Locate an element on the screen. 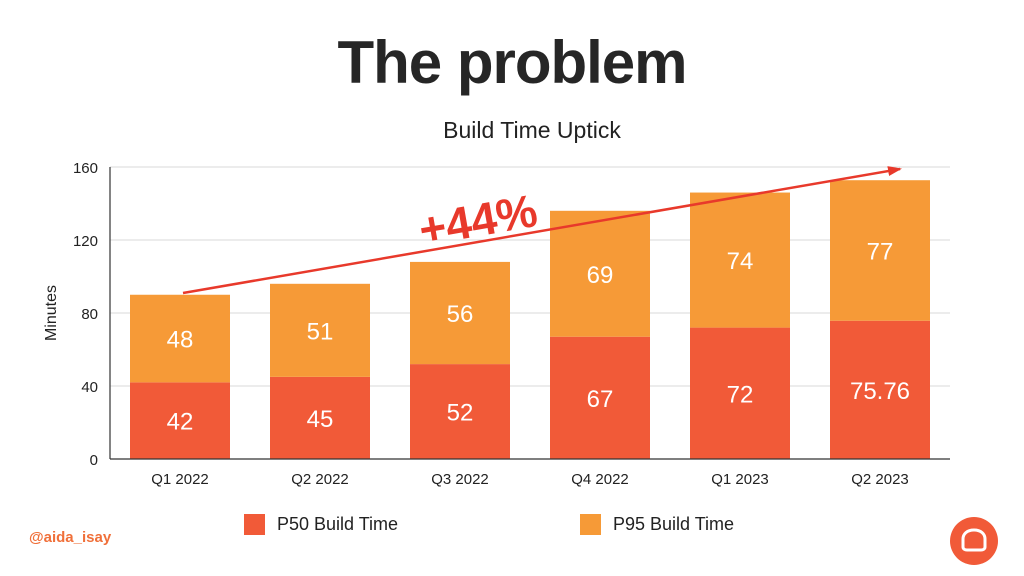 This screenshot has width=1024, height=576. y-tick-label: 0 is located at coordinates (94, 460).